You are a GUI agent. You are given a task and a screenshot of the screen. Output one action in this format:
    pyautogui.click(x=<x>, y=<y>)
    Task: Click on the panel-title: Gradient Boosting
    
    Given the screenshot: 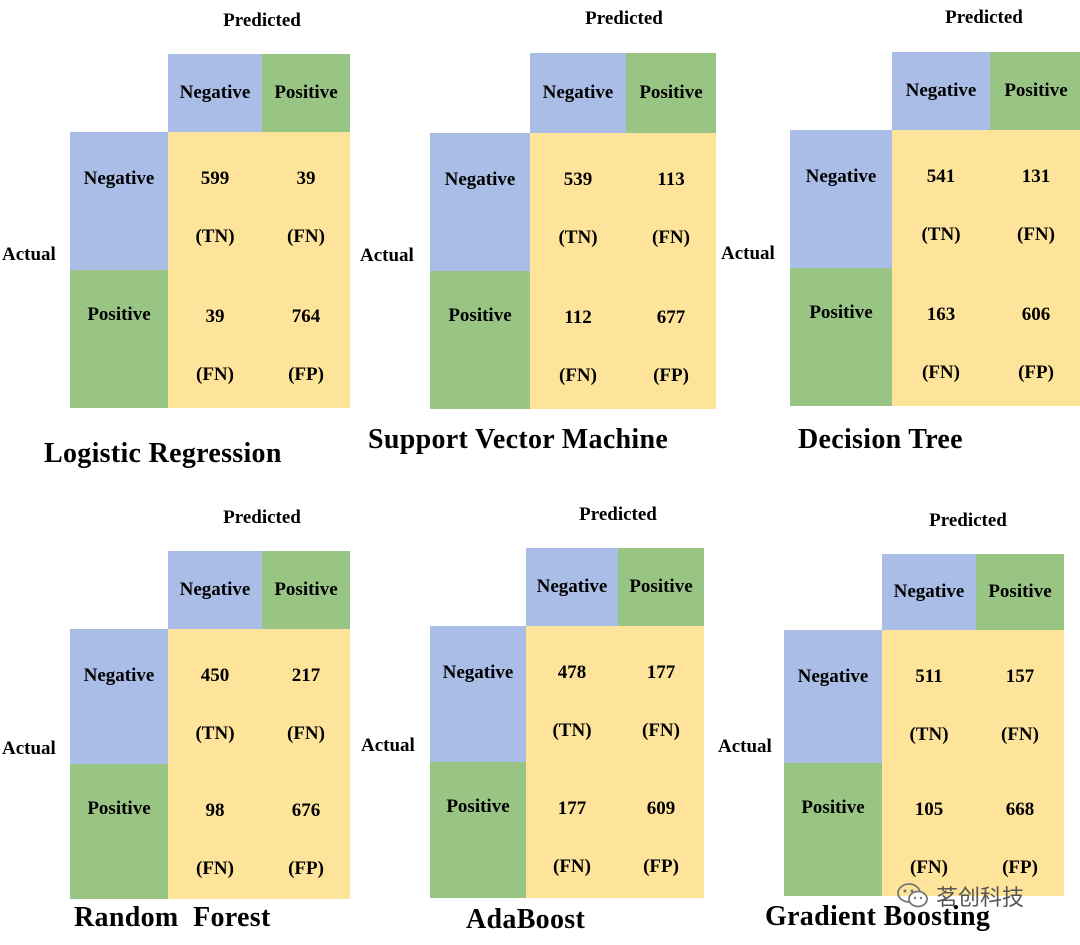 What is the action you would take?
    pyautogui.click(x=878, y=916)
    